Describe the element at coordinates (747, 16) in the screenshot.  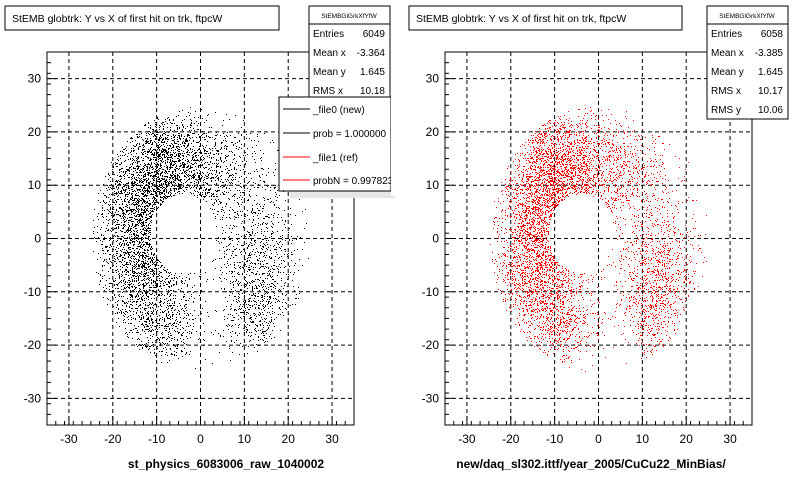
I see `right-stats-name: StEMBGlGrkXfYfW` at that location.